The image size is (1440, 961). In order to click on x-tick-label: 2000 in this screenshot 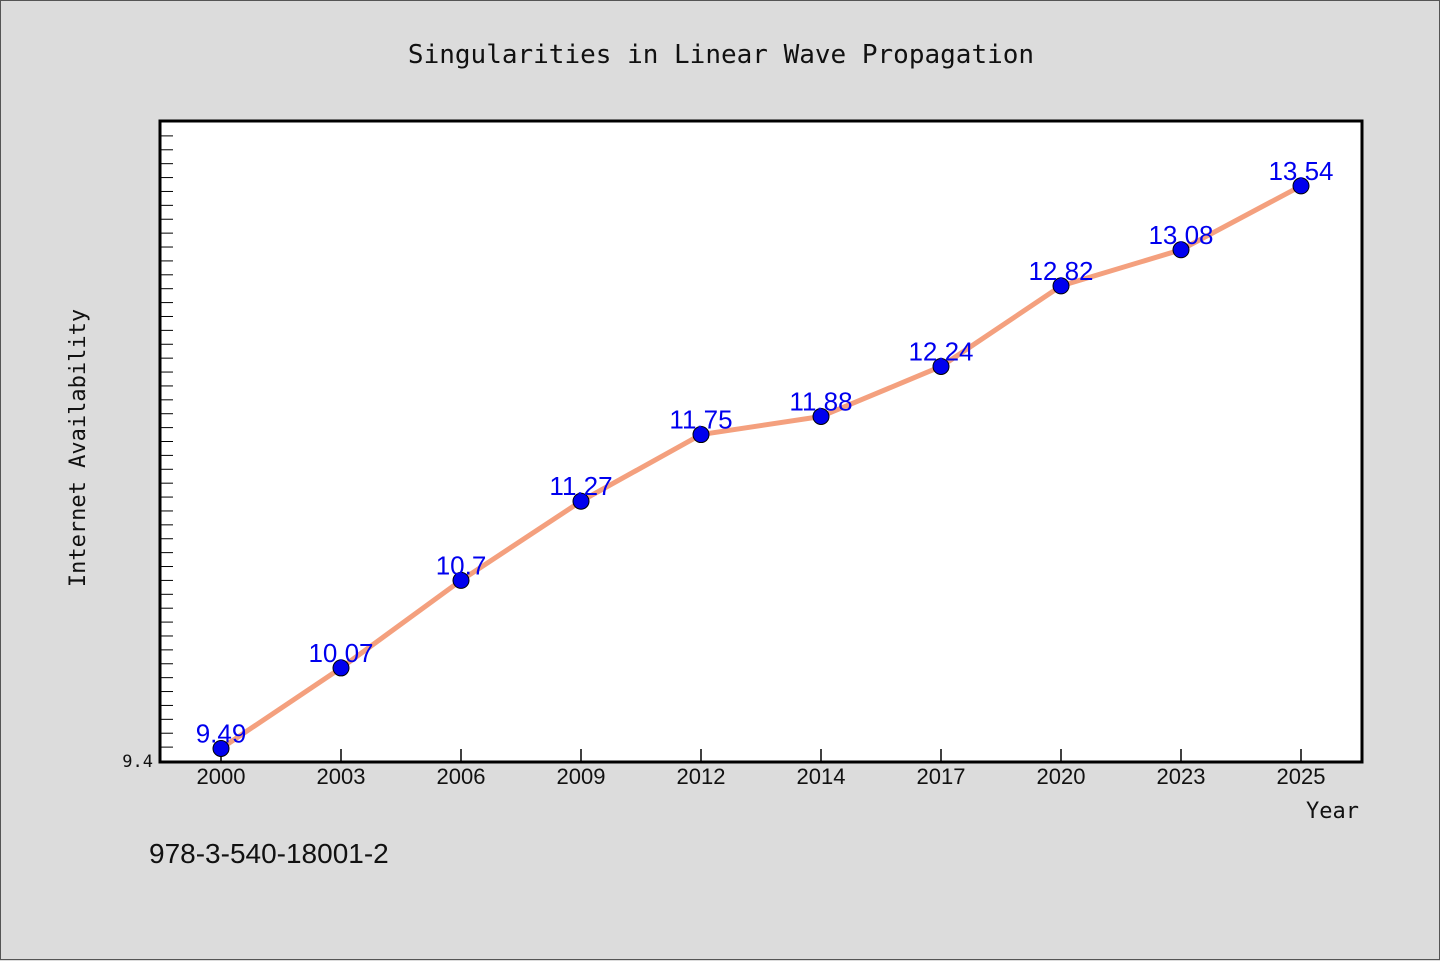, I will do `click(221, 776)`.